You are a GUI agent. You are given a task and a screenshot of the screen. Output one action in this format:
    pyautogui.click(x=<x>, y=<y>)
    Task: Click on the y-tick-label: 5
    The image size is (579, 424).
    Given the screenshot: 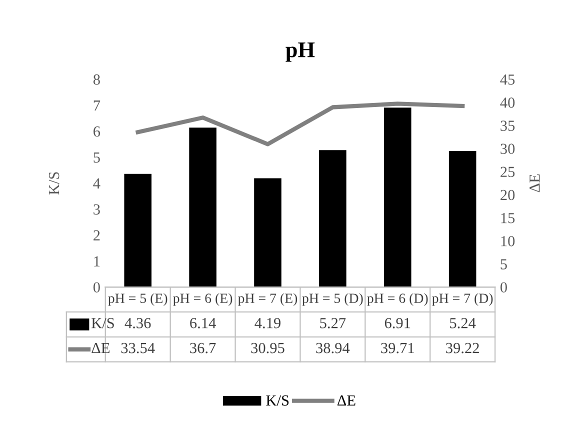 What is the action you would take?
    pyautogui.click(x=97, y=157)
    